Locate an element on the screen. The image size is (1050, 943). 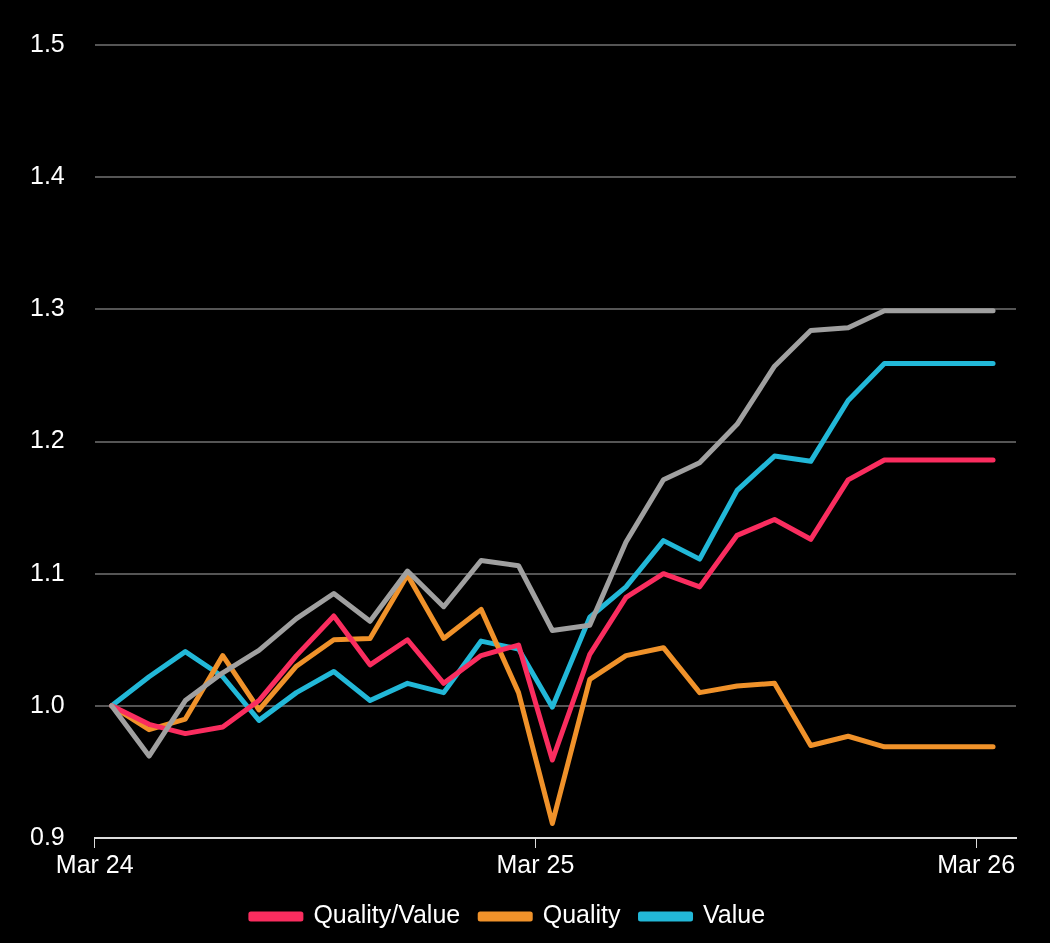
x-tick-label: Mar 26 is located at coordinates (976, 863).